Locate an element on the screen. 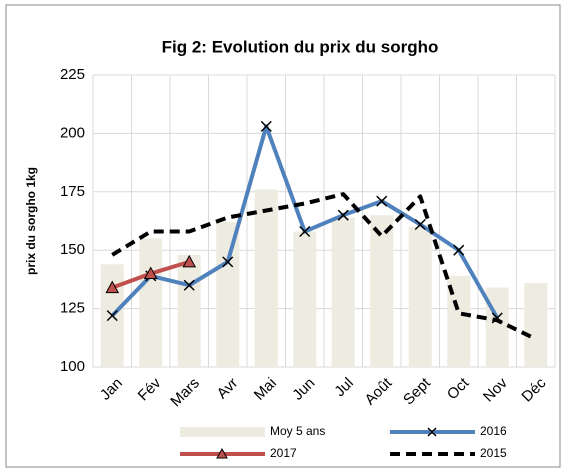 The height and width of the screenshot is (473, 566). y-tick-label: 175 is located at coordinates (72, 191).